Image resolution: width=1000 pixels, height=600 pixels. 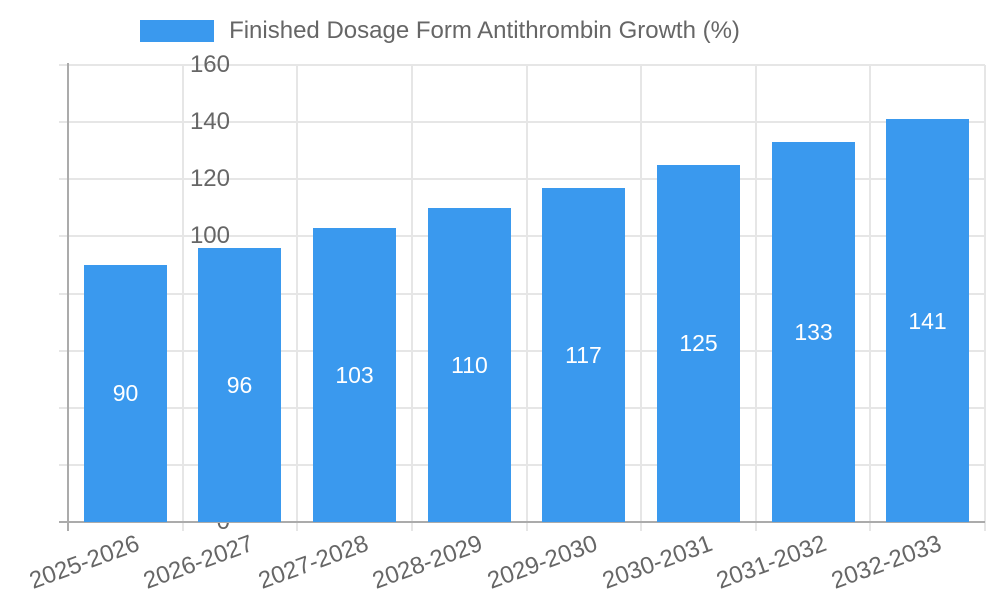 What do you see at coordinates (209, 236) in the screenshot?
I see `y-axis-label: 100` at bounding box center [209, 236].